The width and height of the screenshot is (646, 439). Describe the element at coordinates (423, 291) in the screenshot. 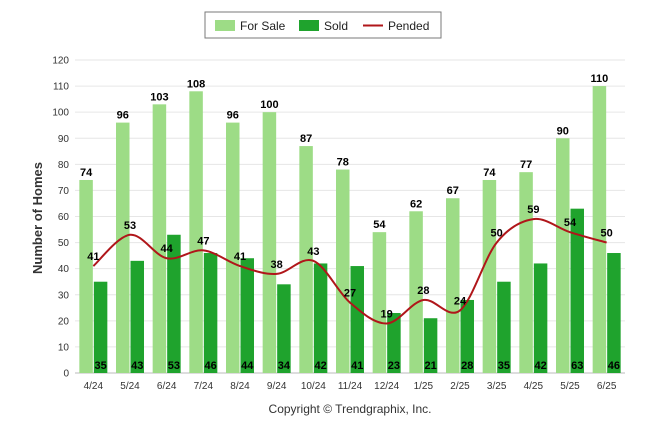

I see `label-pended: 28` at that location.